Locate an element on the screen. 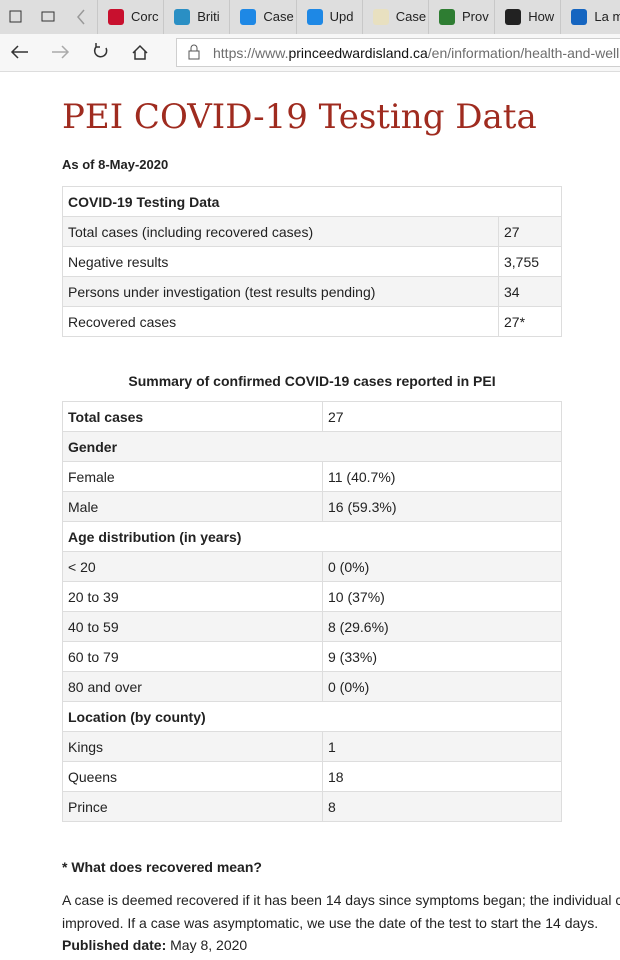 This screenshot has height=960, width=620. table-row: 60 to 79 9 (33%) is located at coordinates (312, 656).